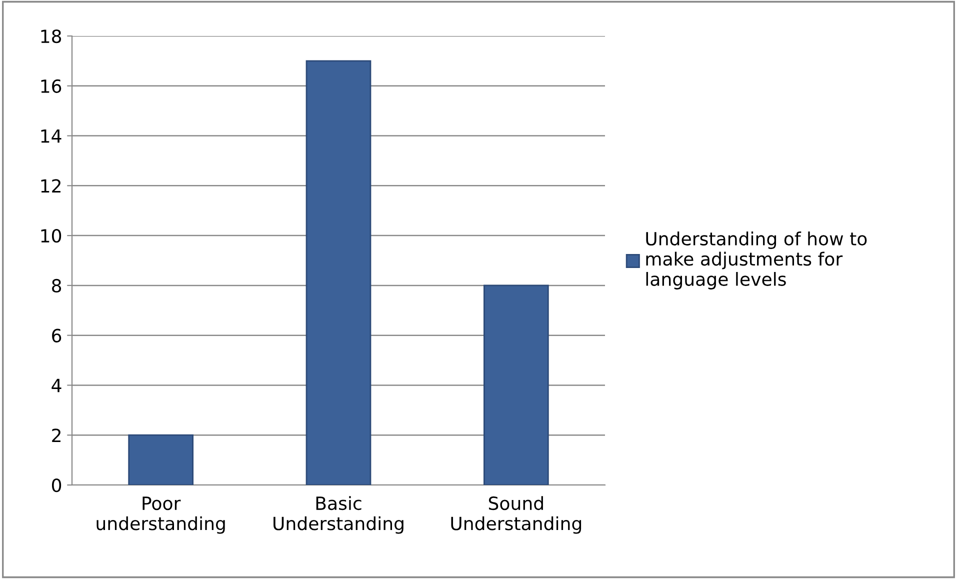  I want to click on x-tick-label: Sound Understanding, so click(516, 515).